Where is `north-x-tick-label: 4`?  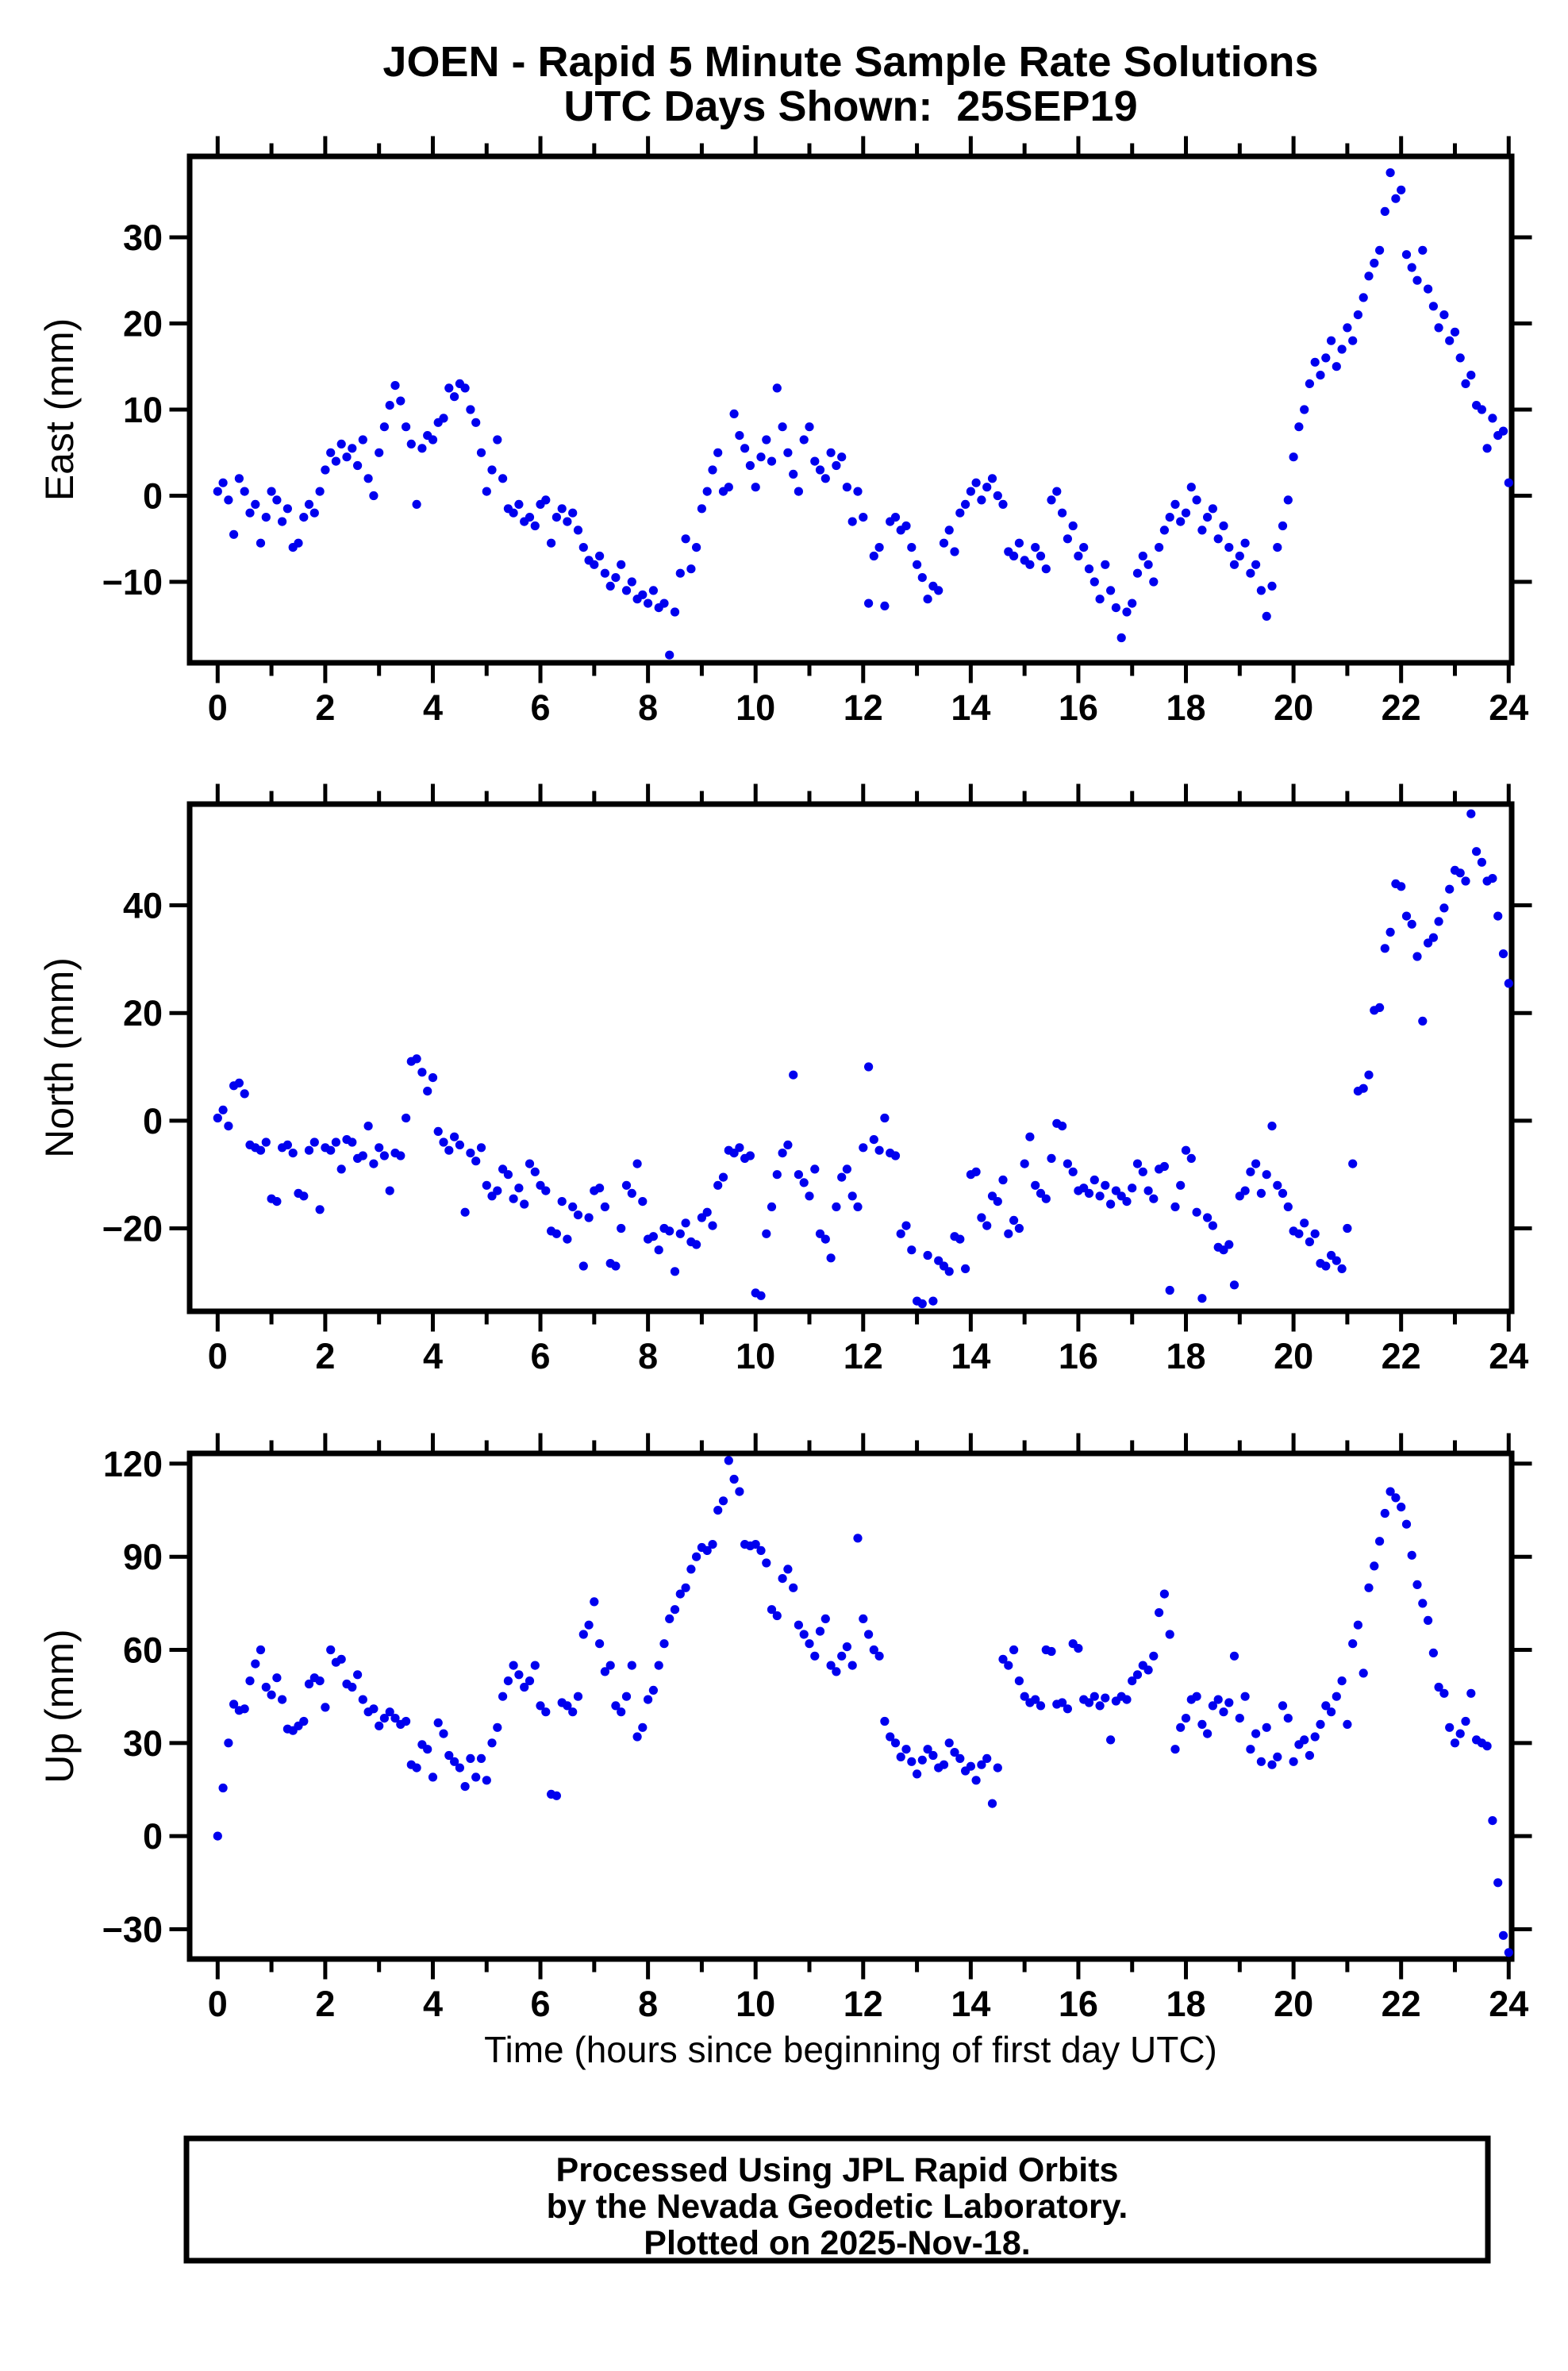 north-x-tick-label: 4 is located at coordinates (433, 1356).